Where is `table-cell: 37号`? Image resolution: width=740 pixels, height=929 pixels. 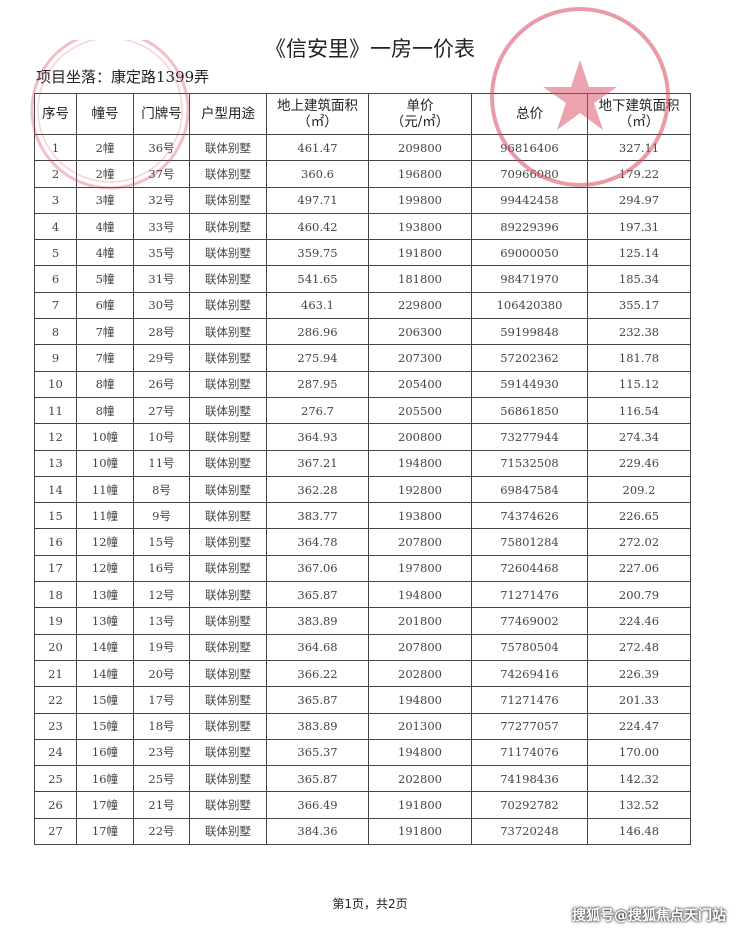 table-cell: 37号 is located at coordinates (161, 174).